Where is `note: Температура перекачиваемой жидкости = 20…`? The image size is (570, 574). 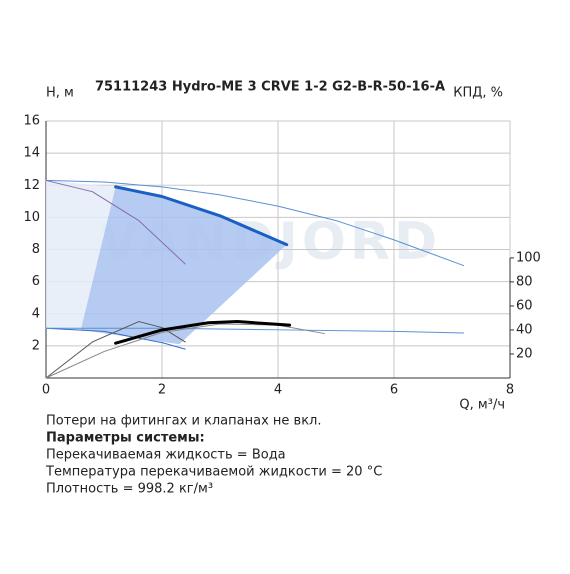
note: Температура перекачиваемой жидкости = 20… is located at coordinates (213, 472).